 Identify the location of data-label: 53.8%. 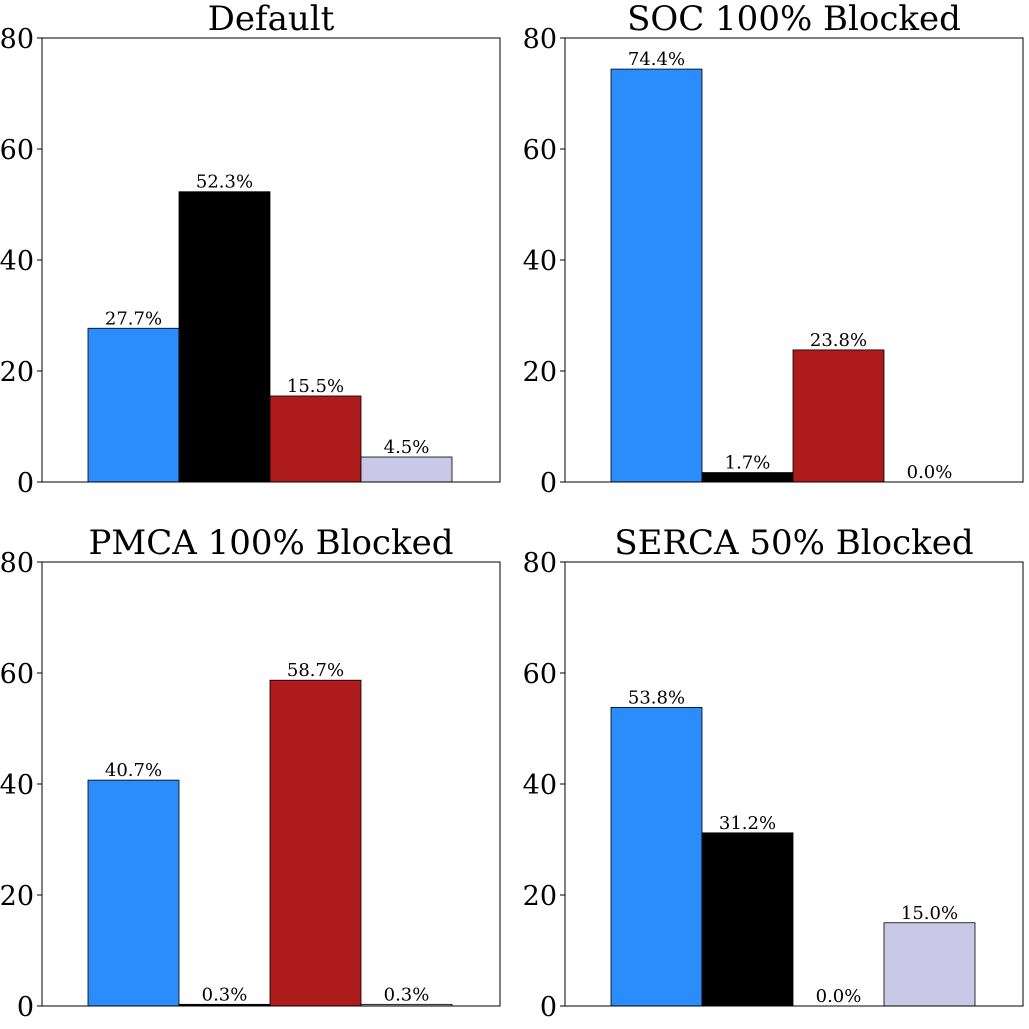
(656, 697).